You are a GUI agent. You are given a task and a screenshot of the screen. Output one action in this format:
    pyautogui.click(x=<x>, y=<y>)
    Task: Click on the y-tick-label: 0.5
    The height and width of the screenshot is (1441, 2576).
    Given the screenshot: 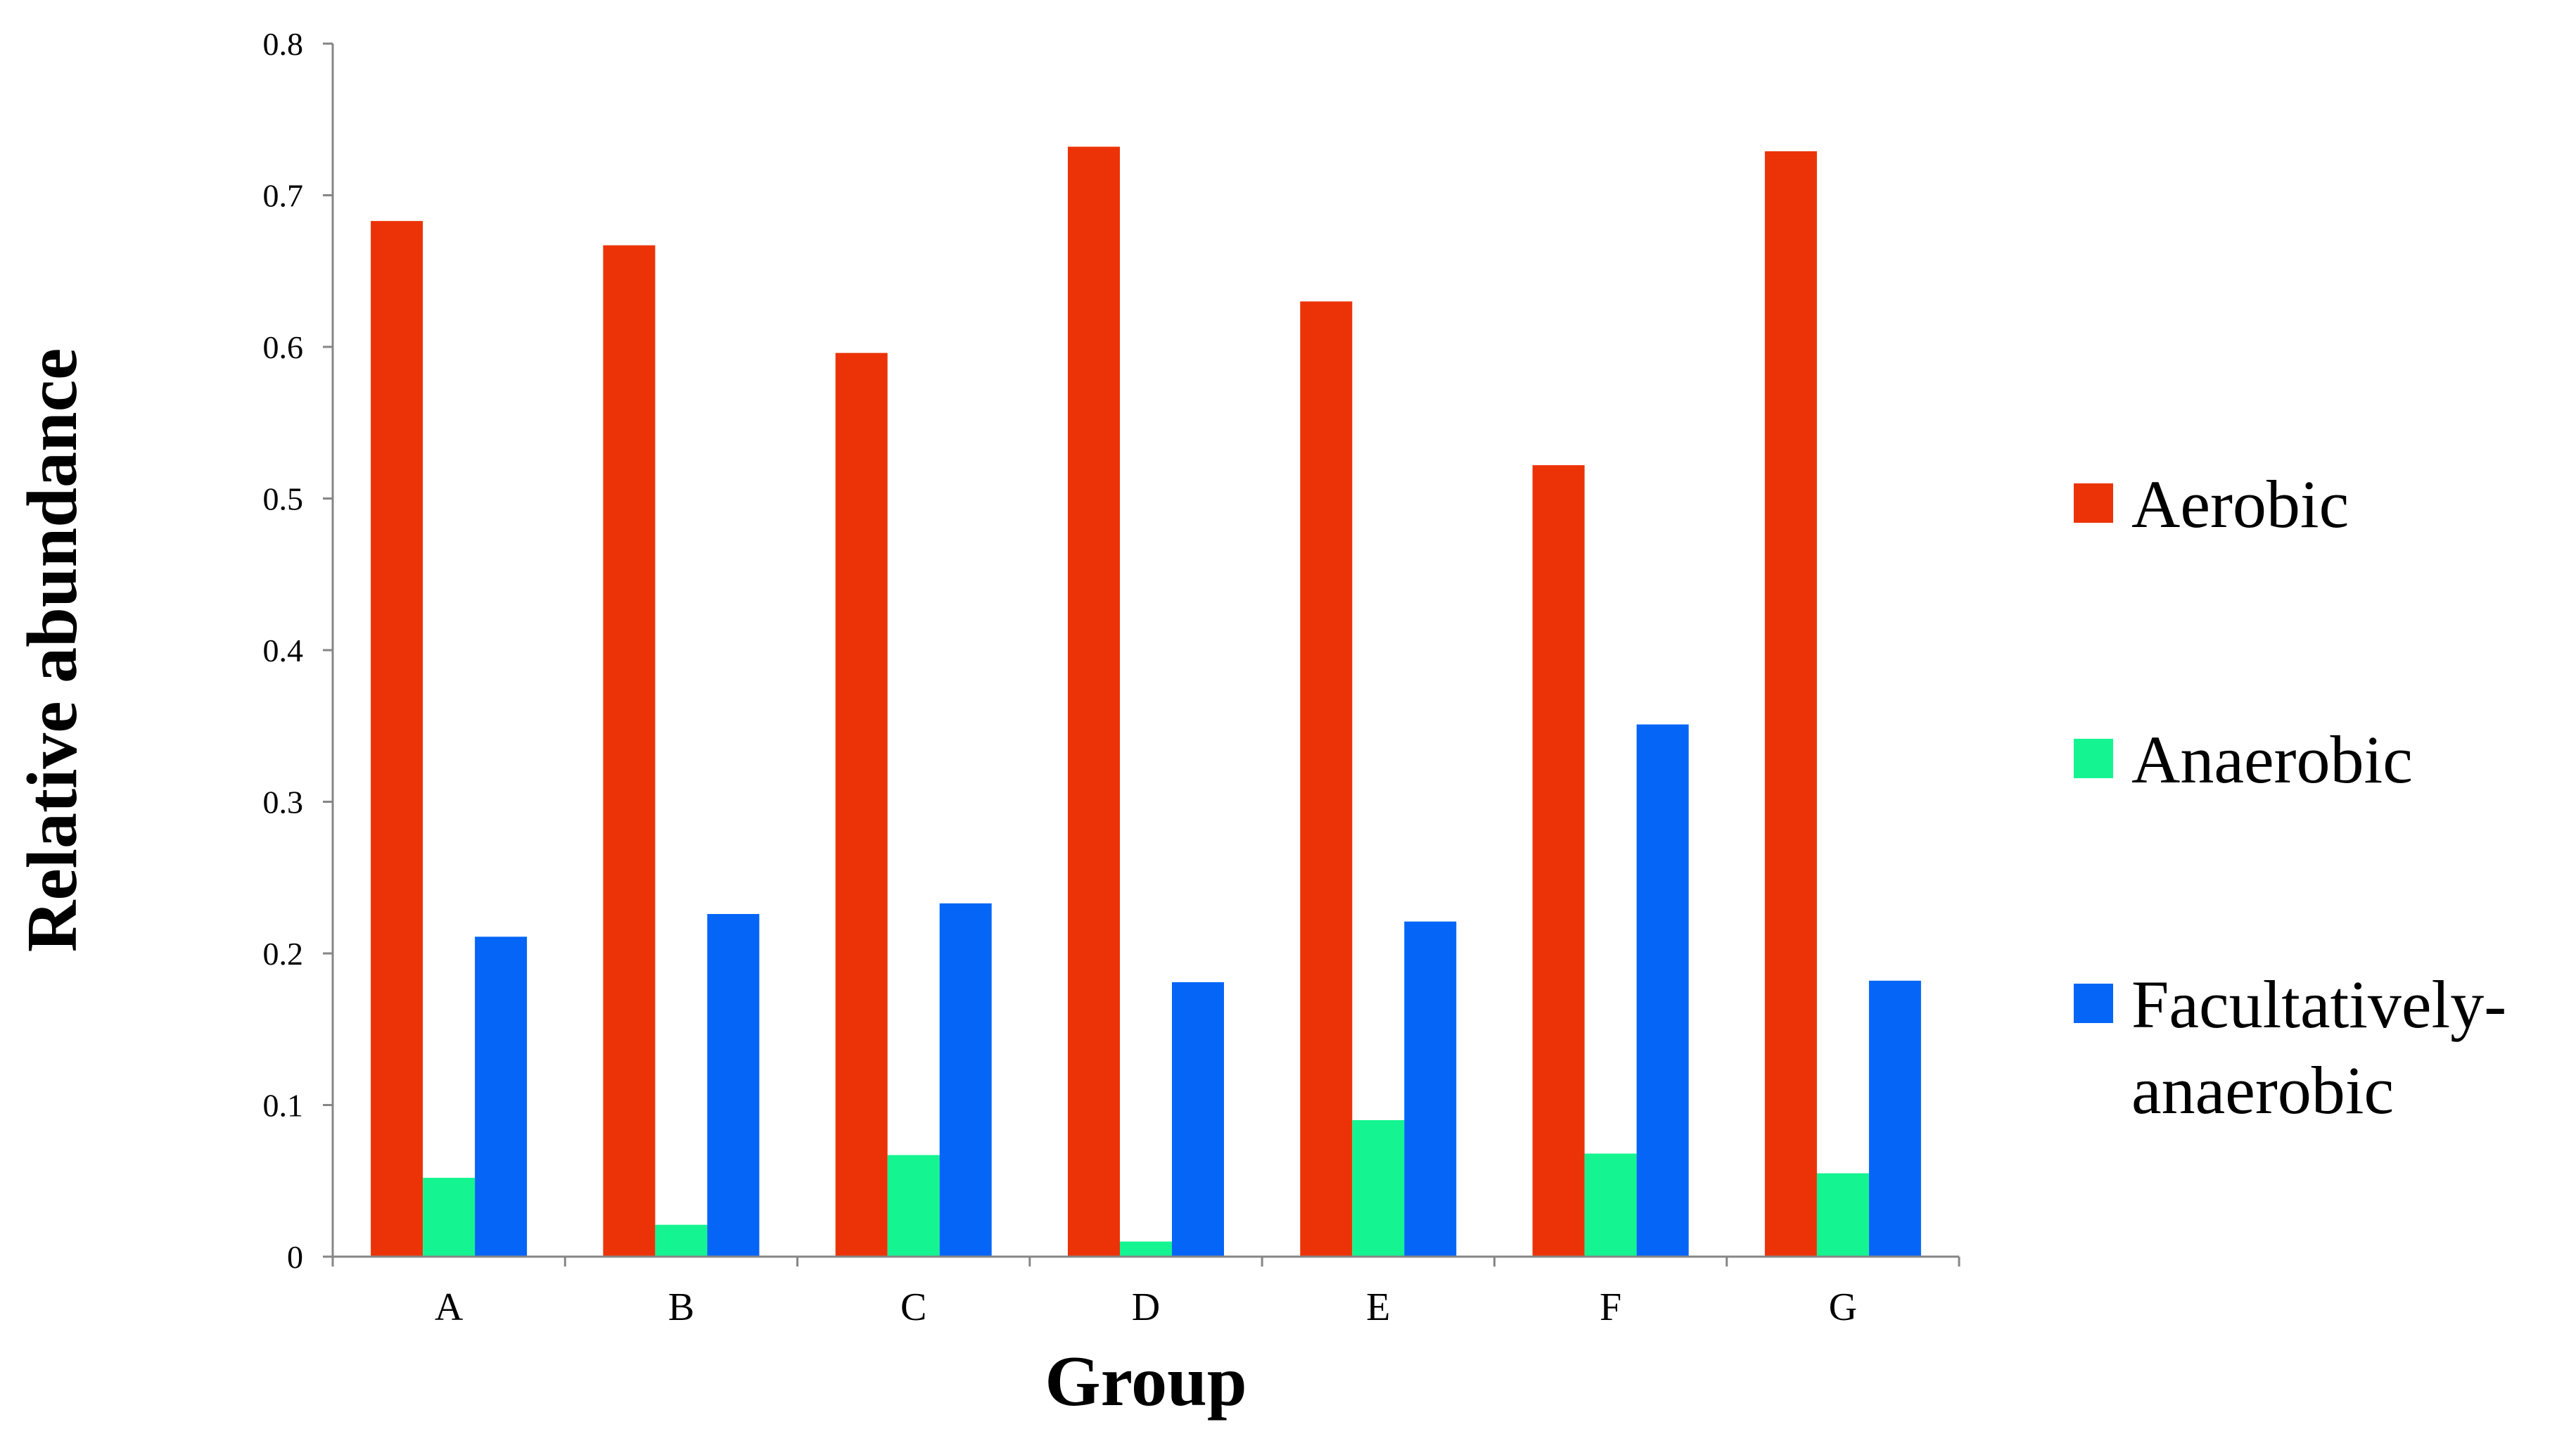 What is the action you would take?
    pyautogui.click(x=283, y=499)
    